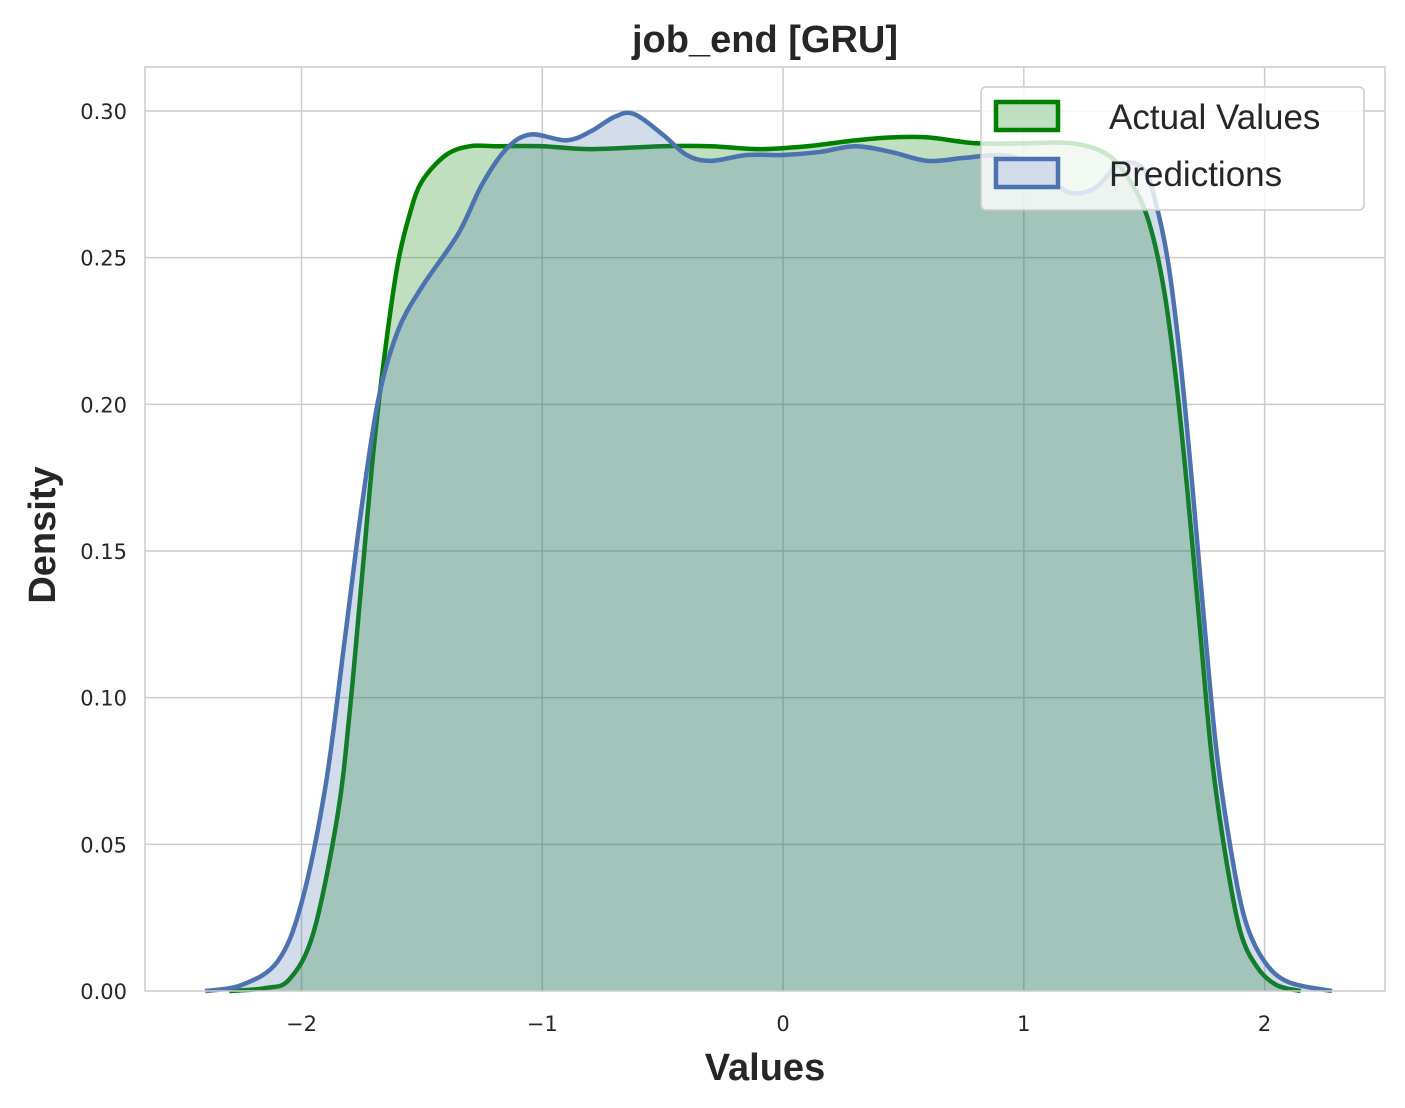 The image size is (1405, 1108). Describe the element at coordinates (103, 259) in the screenshot. I see `y-tick-label: 0.25` at that location.